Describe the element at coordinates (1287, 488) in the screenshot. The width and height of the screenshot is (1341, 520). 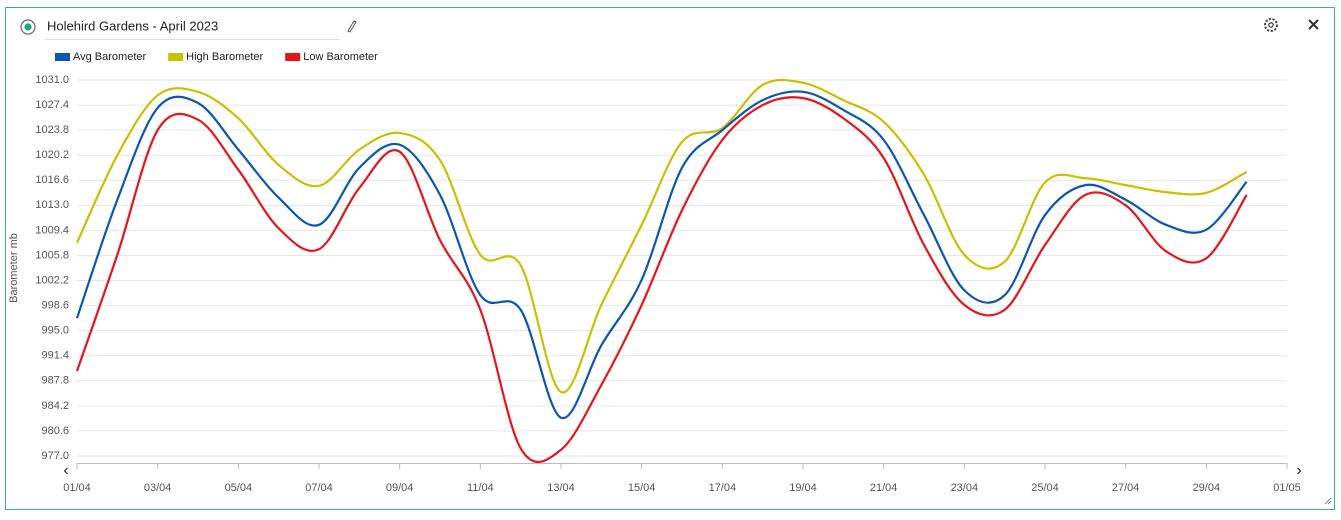
I see `x-tick-label: 01/05` at that location.